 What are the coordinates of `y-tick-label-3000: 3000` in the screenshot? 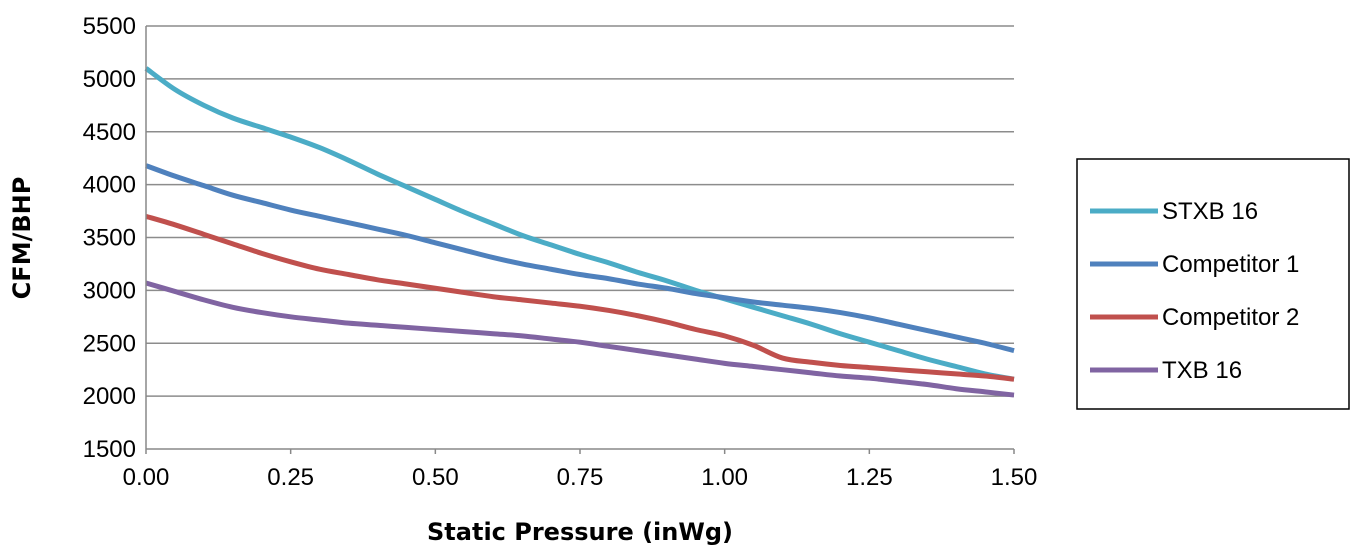 It's located at (109, 290).